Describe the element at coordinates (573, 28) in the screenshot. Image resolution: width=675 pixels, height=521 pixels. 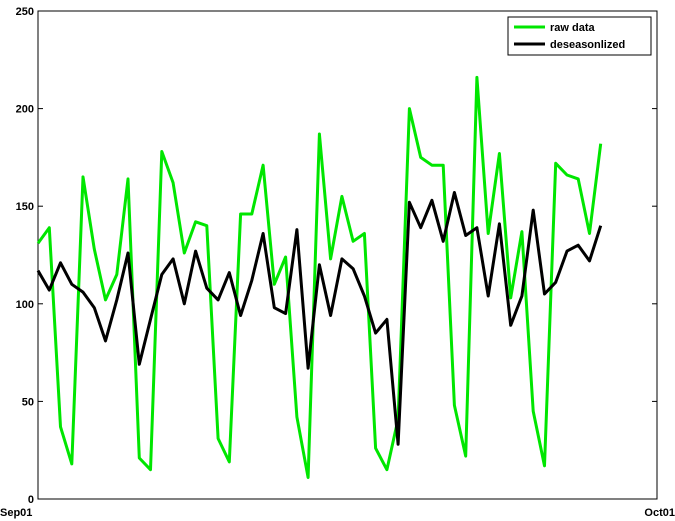
I see `legend-label-raw-data: raw data` at that location.